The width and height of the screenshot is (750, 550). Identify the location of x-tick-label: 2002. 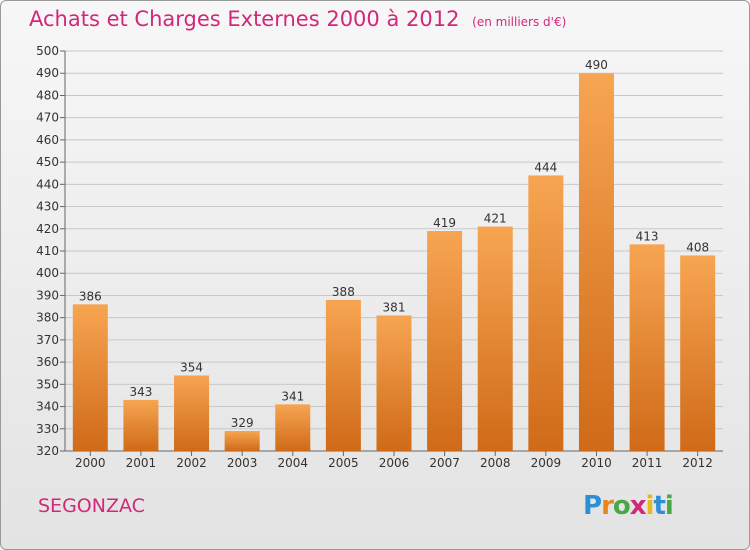
(191, 463).